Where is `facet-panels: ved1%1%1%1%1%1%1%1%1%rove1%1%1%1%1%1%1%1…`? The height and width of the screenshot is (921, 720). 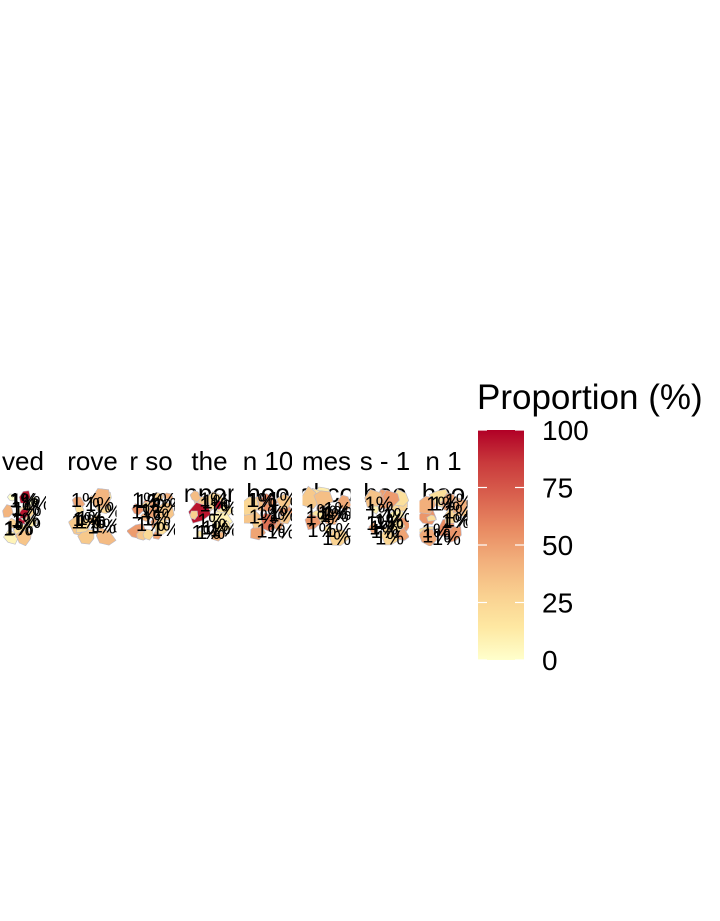
facet-panels: ved1%1%1%1%1%1%1%1%1%rove1%1%1%1%1%1%1%1… is located at coordinates (238, 498).